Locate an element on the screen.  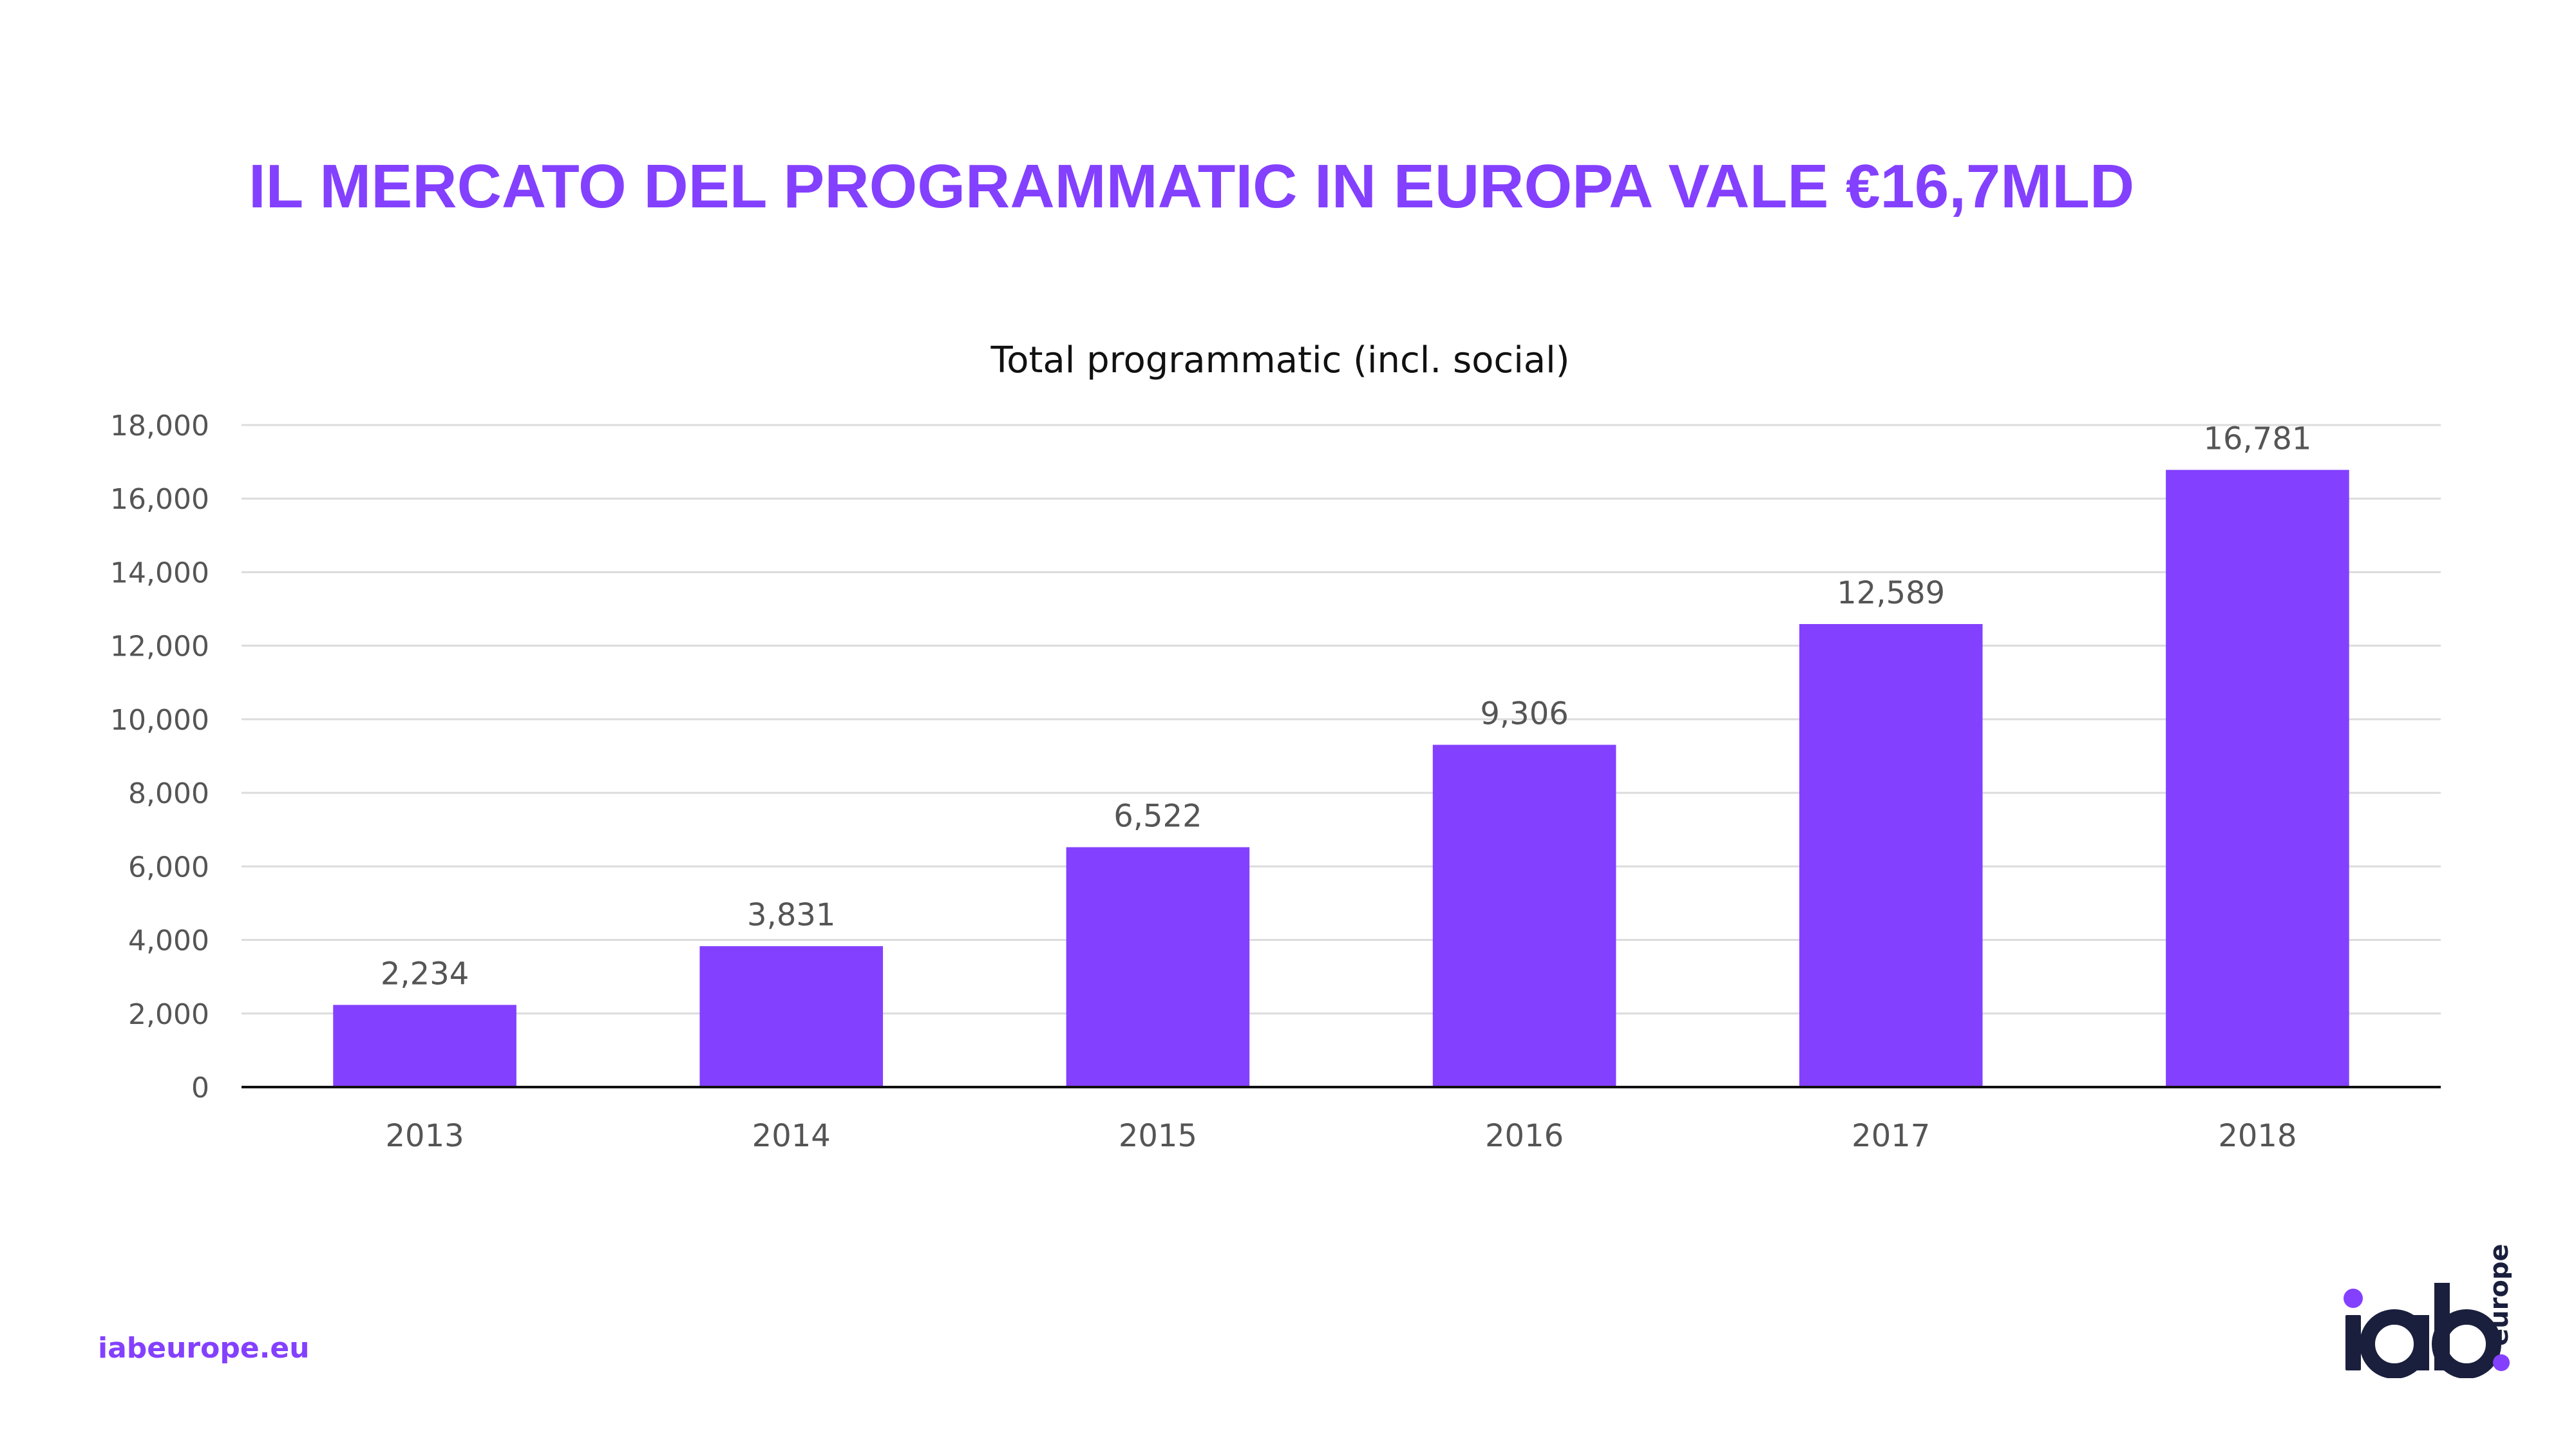
y-tick-label: 8,000 is located at coordinates (168, 793).